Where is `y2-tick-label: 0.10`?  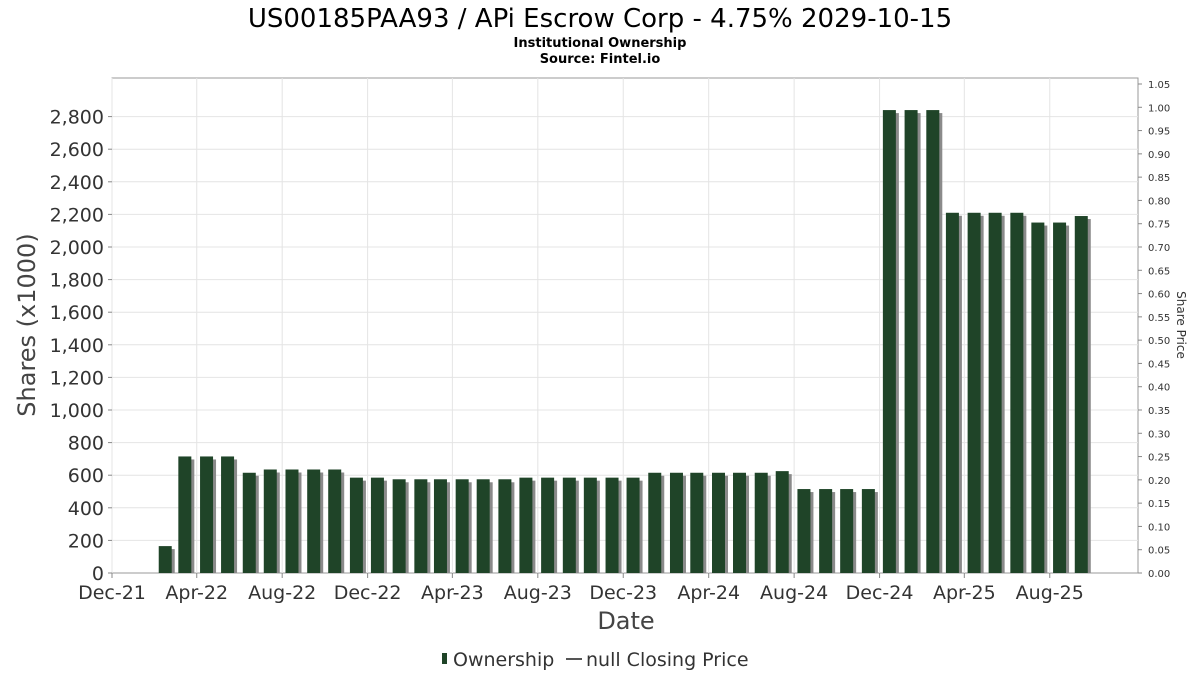
y2-tick-label: 0.10 is located at coordinates (1159, 527).